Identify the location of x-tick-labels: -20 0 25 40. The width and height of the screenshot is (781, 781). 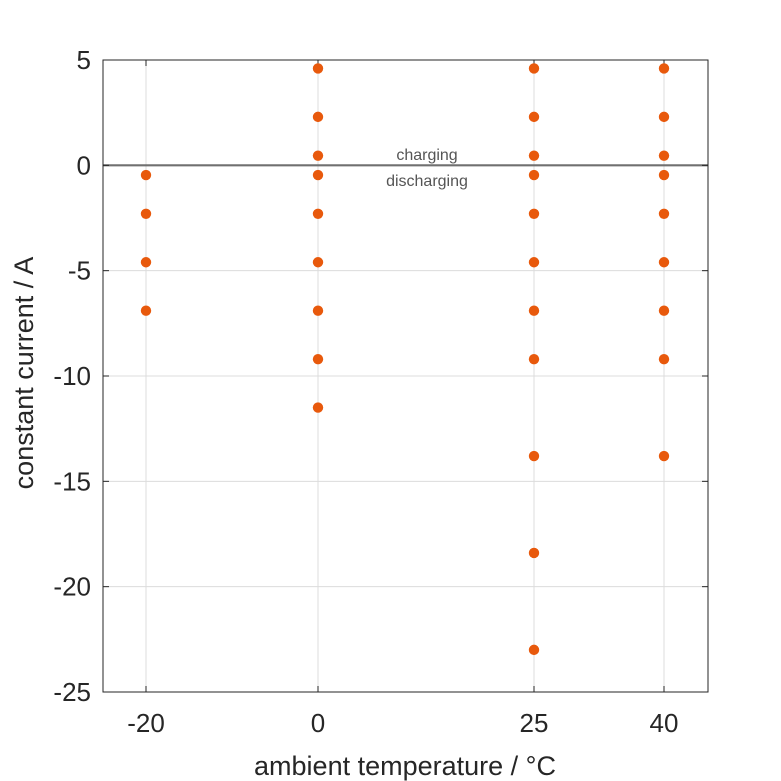
(402, 723).